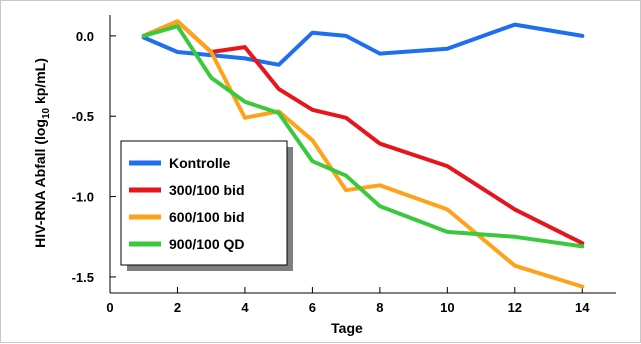  I want to click on y-tick-label: -0.5, so click(83, 116).